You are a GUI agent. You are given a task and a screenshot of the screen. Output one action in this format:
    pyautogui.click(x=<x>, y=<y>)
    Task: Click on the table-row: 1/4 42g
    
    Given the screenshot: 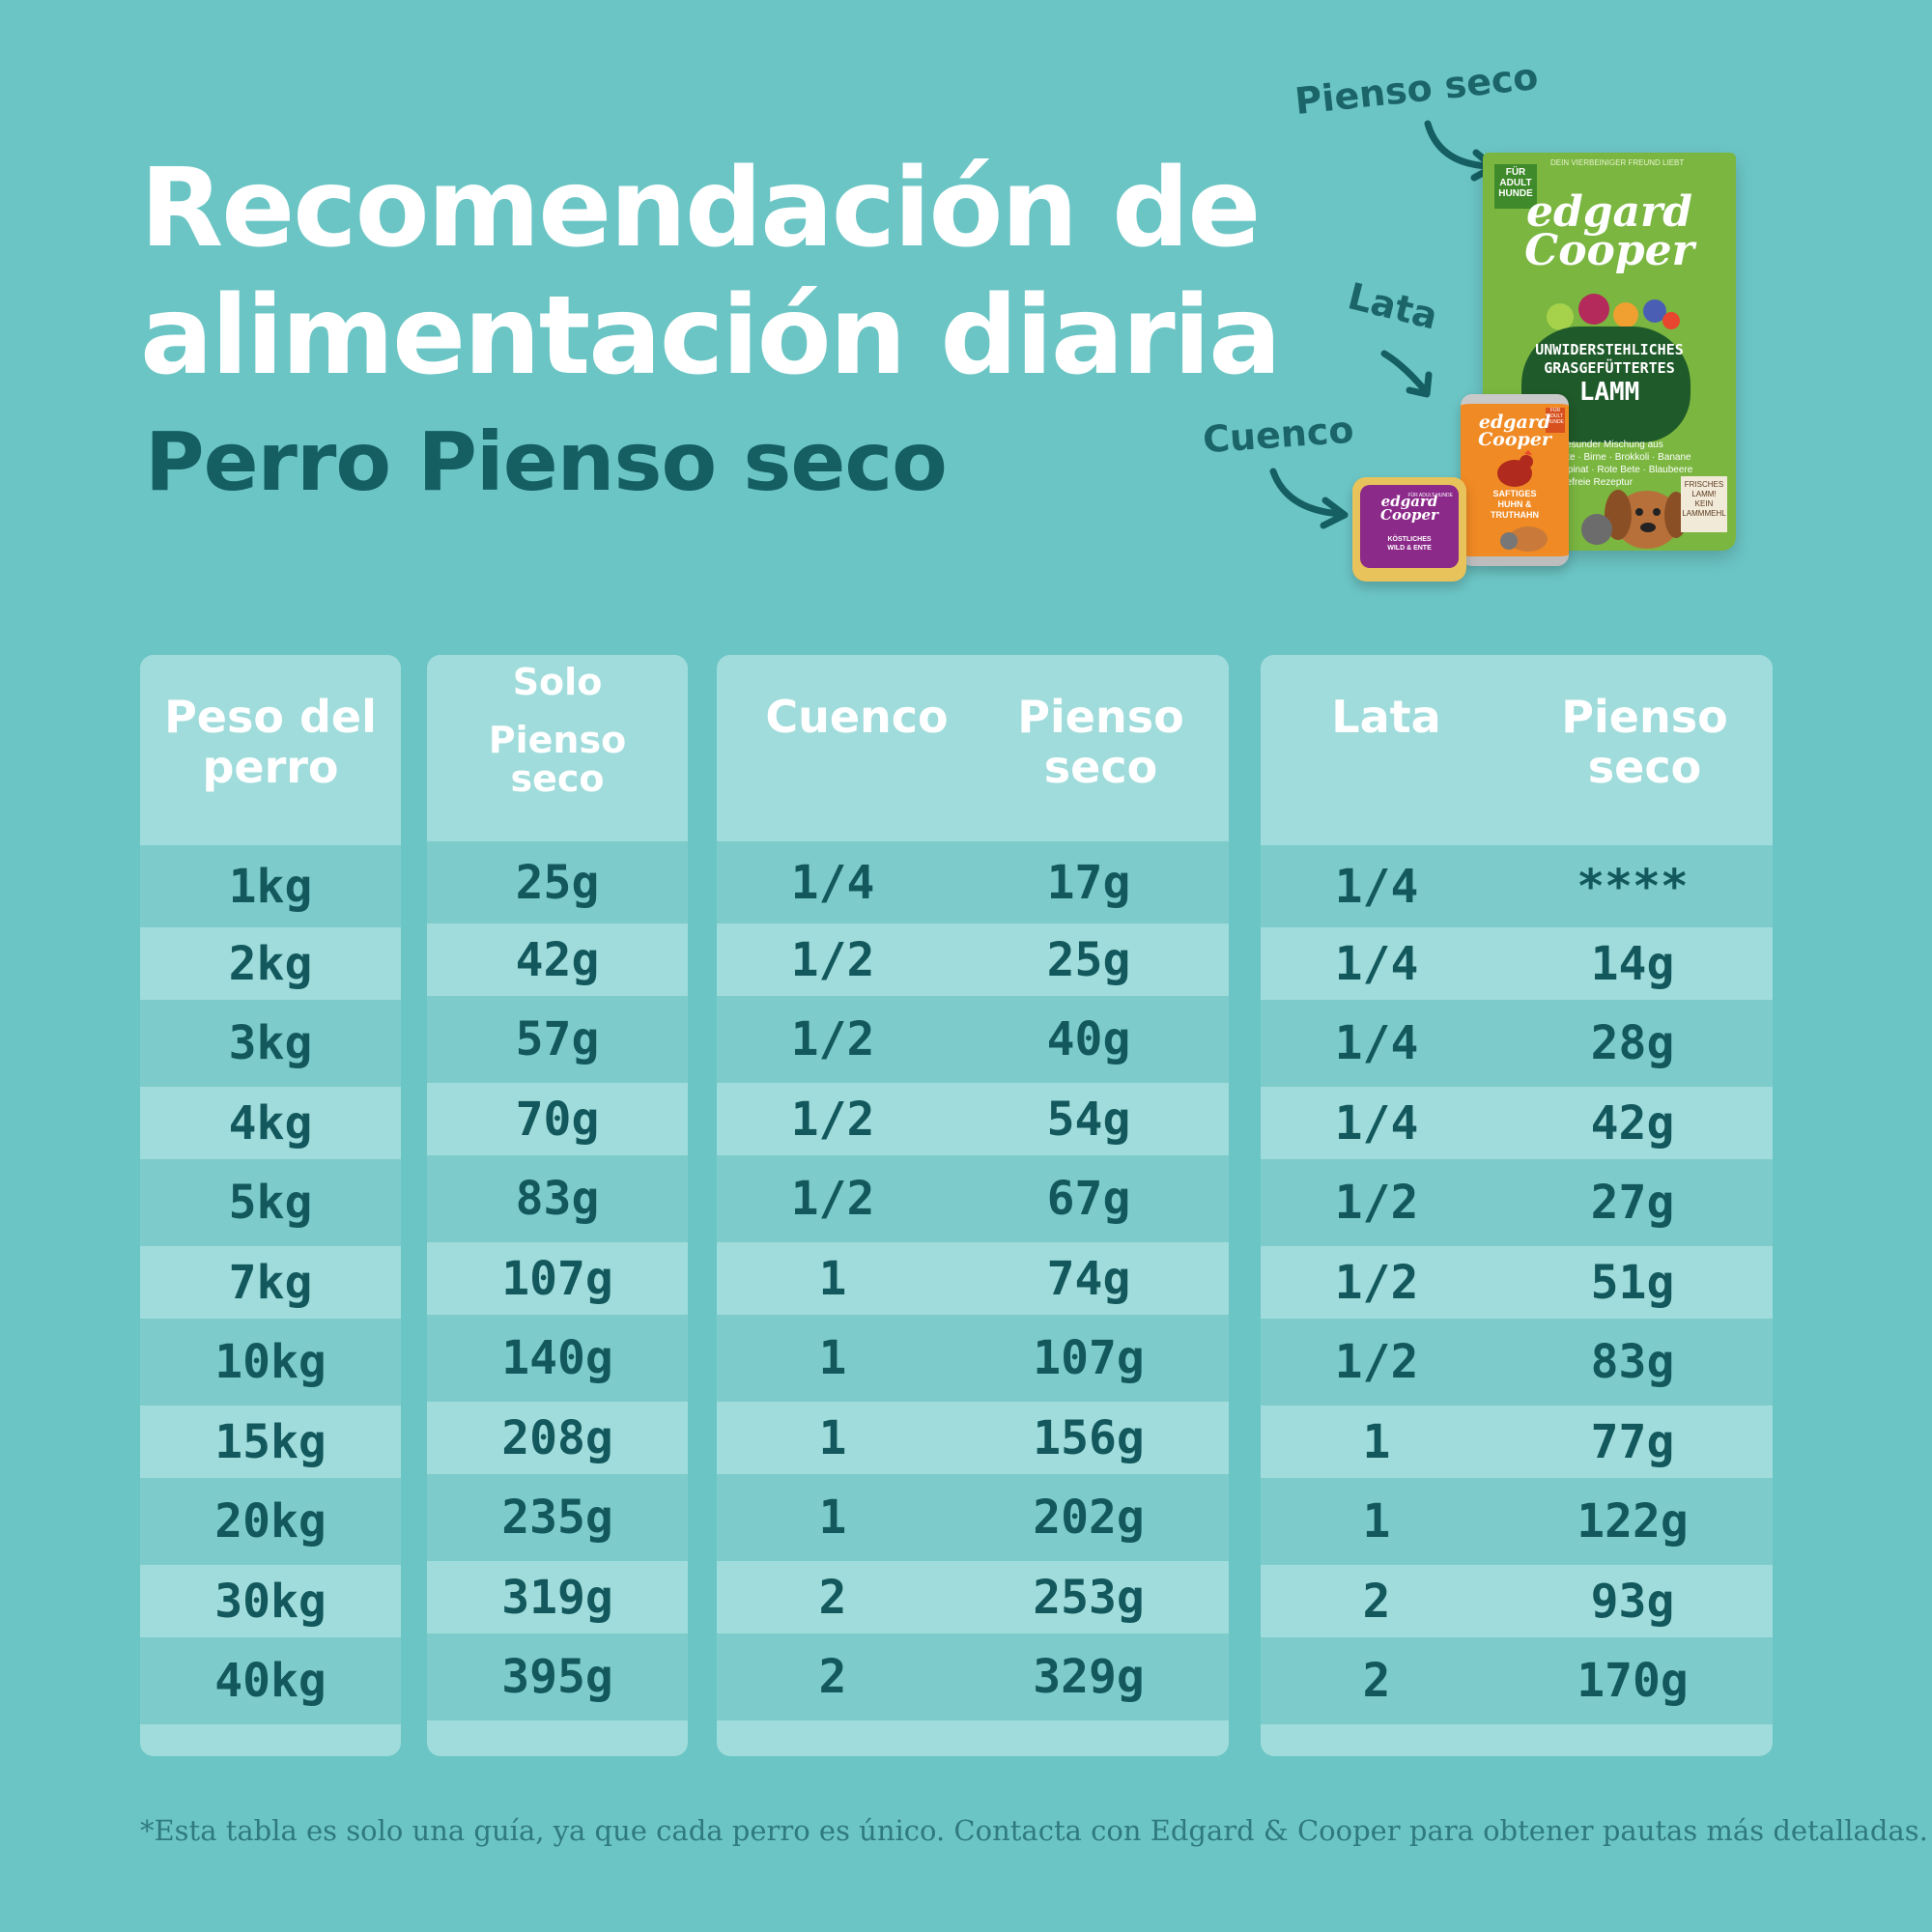 What is the action you would take?
    pyautogui.click(x=1517, y=1123)
    